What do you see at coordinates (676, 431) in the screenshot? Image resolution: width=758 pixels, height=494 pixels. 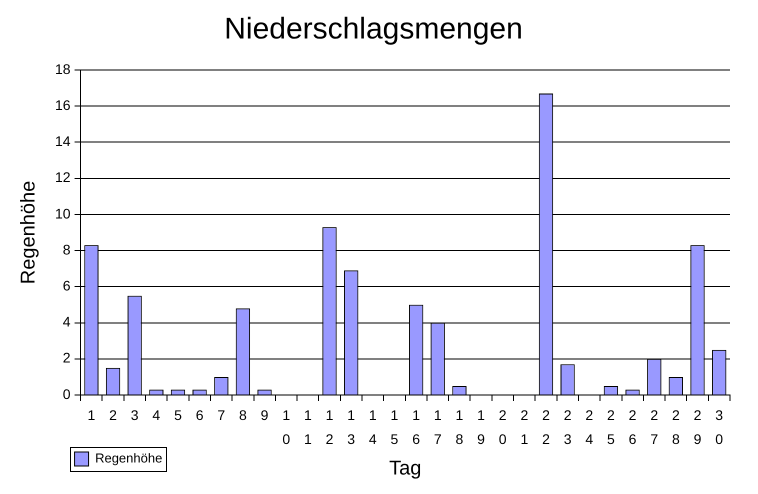 I see `x-tick-label: 28` at bounding box center [676, 431].